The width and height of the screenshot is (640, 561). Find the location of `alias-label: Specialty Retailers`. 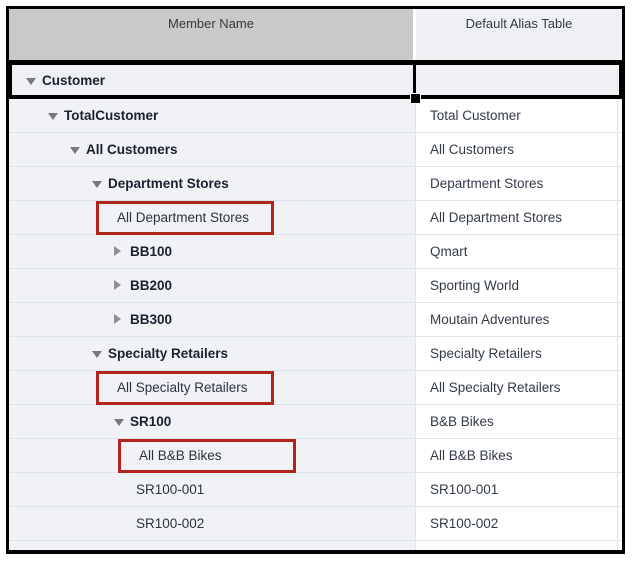

alias-label: Specialty Retailers is located at coordinates (486, 353).